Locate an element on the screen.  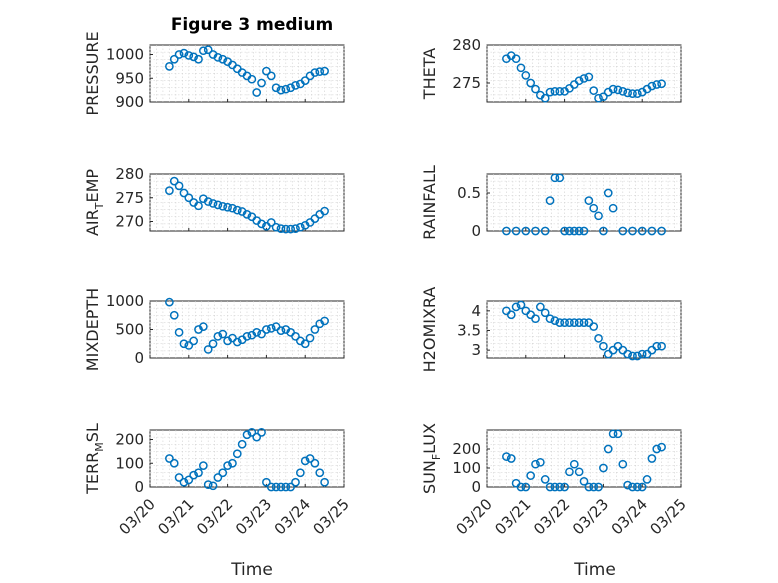
y-tick-label: 3 is located at coordinates (476, 350).